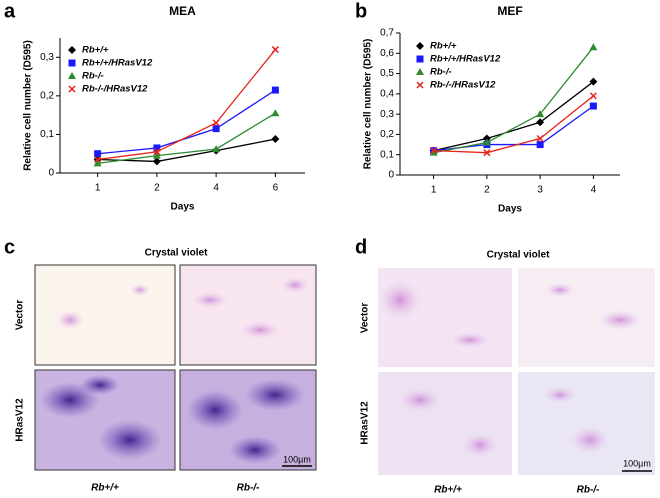 Image resolution: width=660 pixels, height=498 pixels. I want to click on panel-letter: a, so click(10, 11).